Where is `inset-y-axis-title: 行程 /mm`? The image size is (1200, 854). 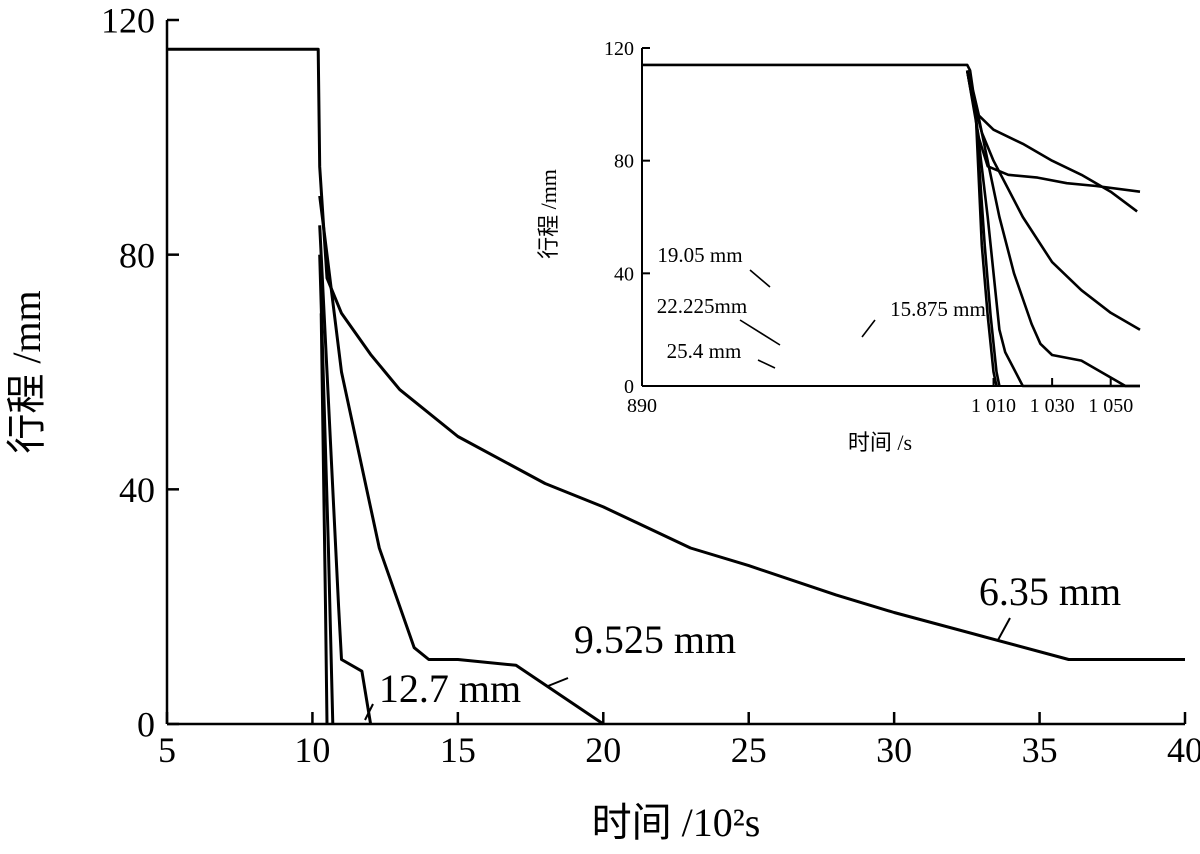
inset-y-axis-title: 行程 /mm is located at coordinates (548, 214).